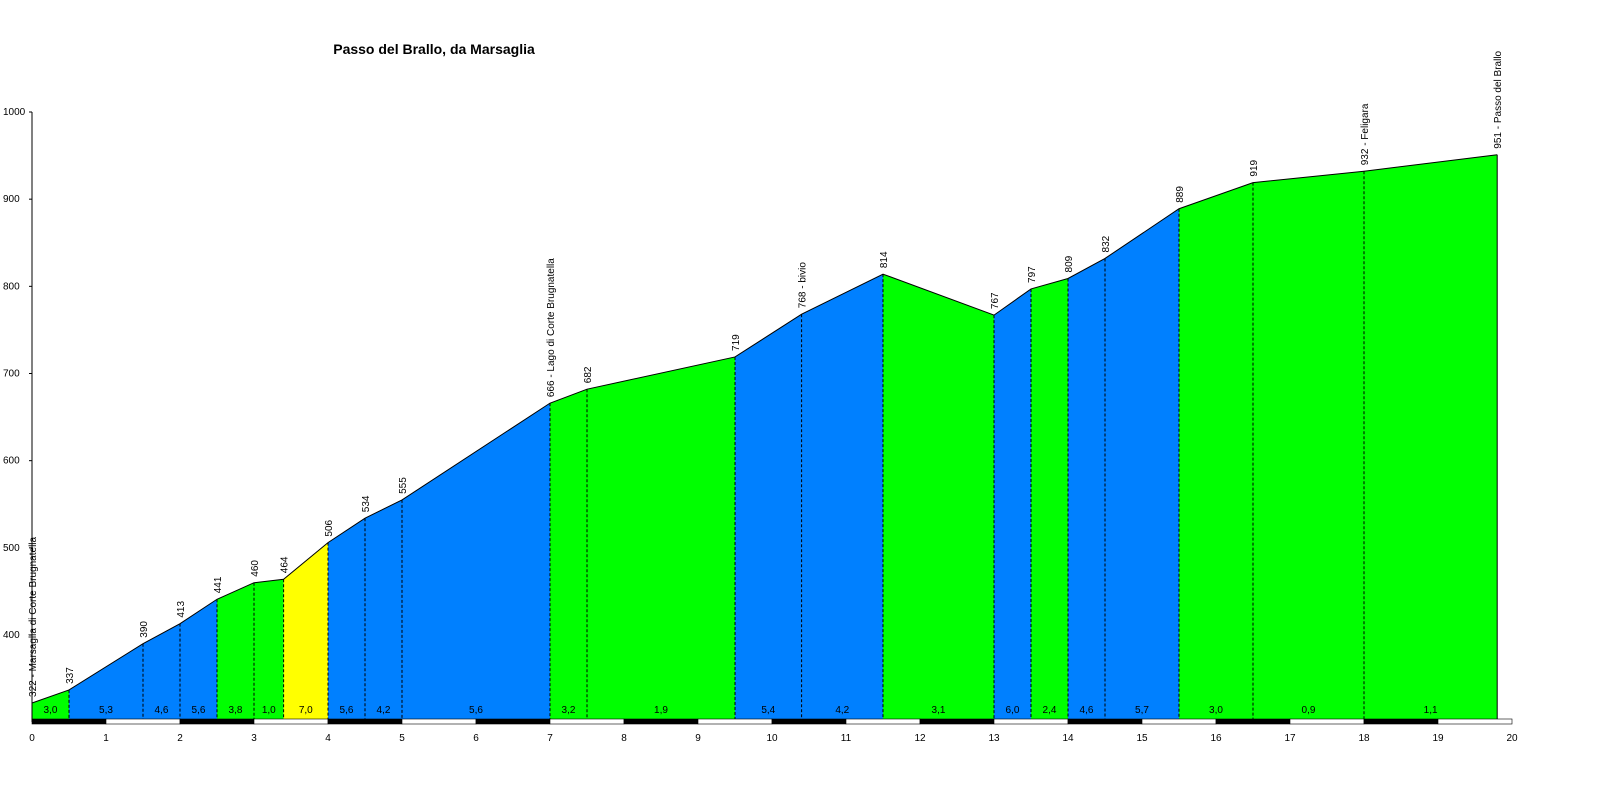 Image resolution: width=1600 pixels, height=800 pixels. Describe the element at coordinates (1254, 167) in the screenshot. I see `altitude-label: 919` at that location.